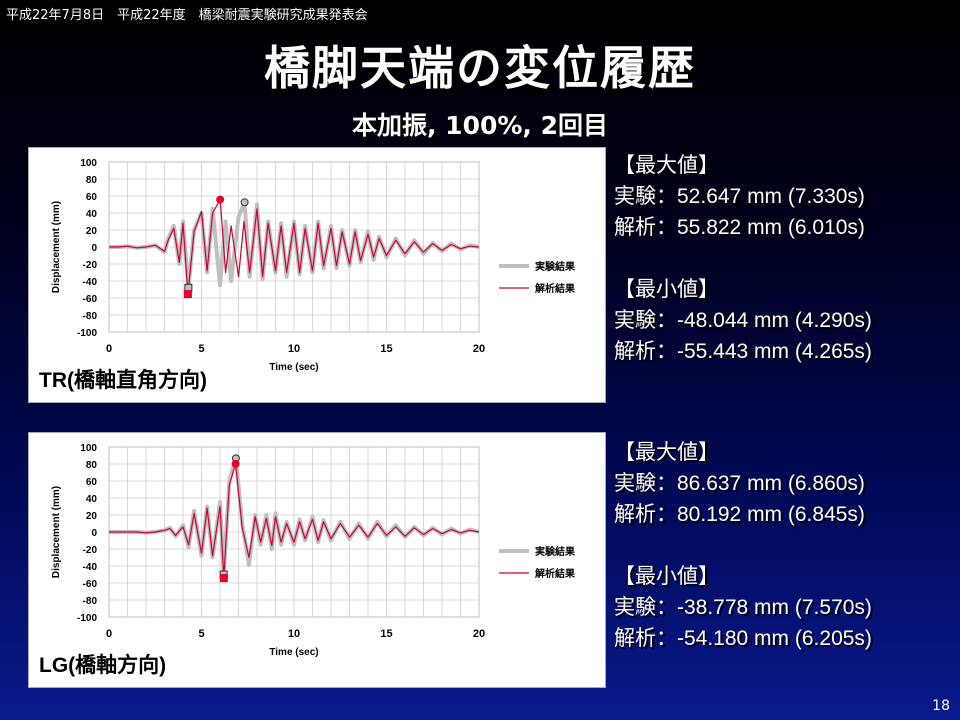 The image size is (960, 720). Describe the element at coordinates (480, 68) in the screenshot. I see `page-title: 橋脚天端の変位履歴` at that location.